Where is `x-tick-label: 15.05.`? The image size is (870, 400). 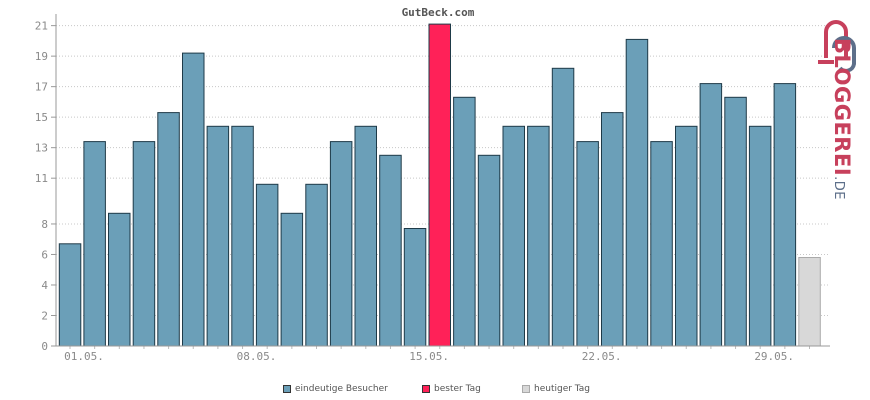
x-tick-label: 15.05. is located at coordinates (429, 356).